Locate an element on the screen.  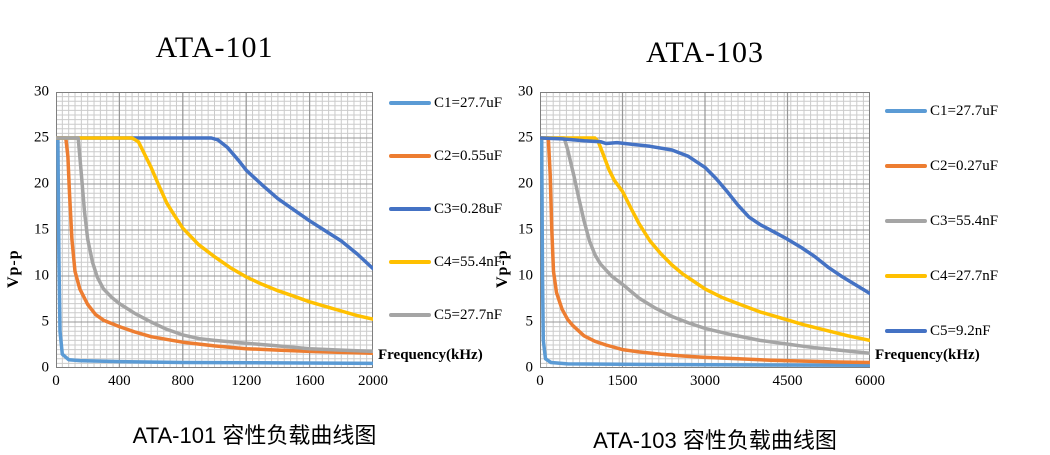
legend-item: C2=0.55uF is located at coordinates (445, 156).